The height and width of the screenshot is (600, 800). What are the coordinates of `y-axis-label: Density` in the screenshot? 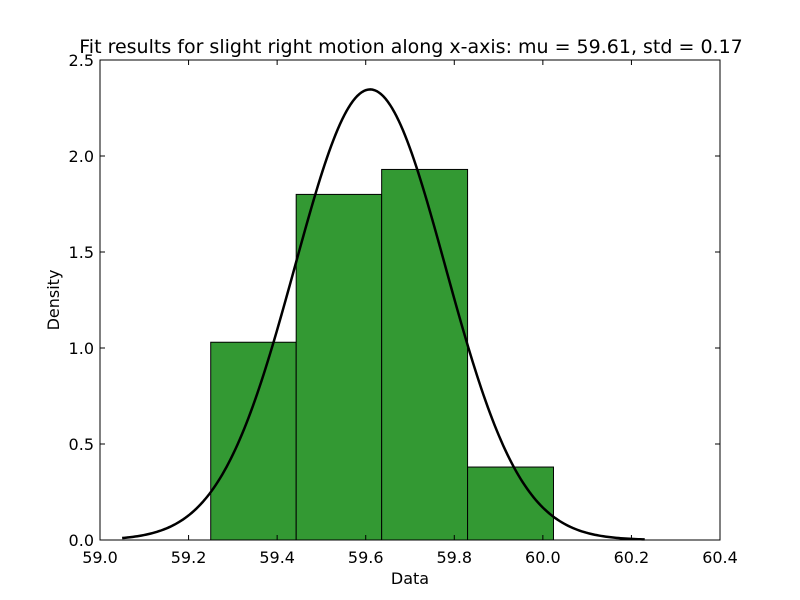 It's located at (53, 300).